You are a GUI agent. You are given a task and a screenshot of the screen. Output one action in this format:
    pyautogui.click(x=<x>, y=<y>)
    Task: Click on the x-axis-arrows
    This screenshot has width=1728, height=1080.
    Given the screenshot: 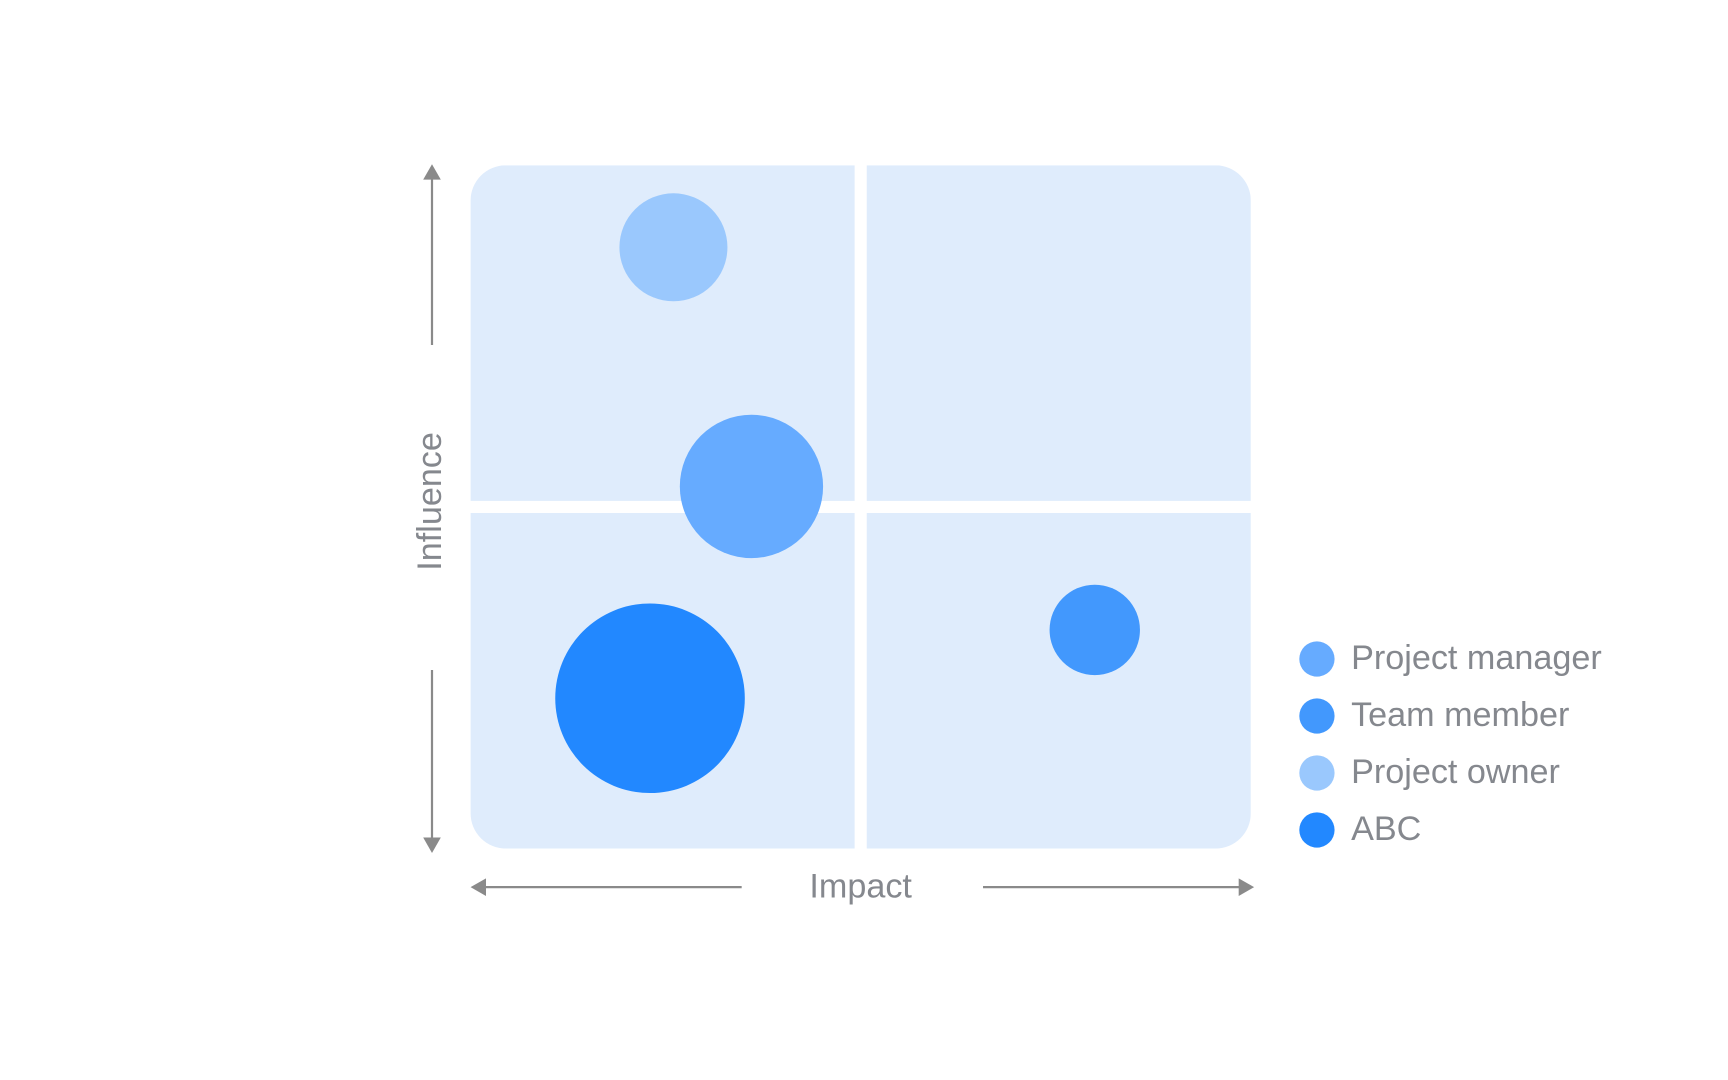 What is the action you would take?
    pyautogui.click(x=862, y=887)
    